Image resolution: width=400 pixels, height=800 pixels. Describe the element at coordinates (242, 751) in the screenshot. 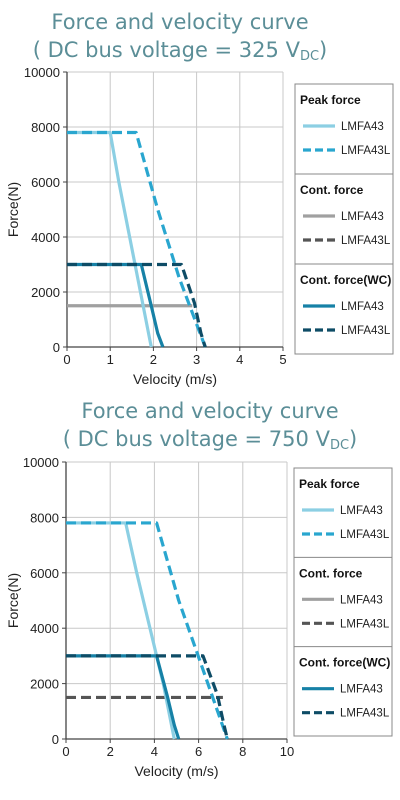

I see `x-tick-label: 8` at that location.